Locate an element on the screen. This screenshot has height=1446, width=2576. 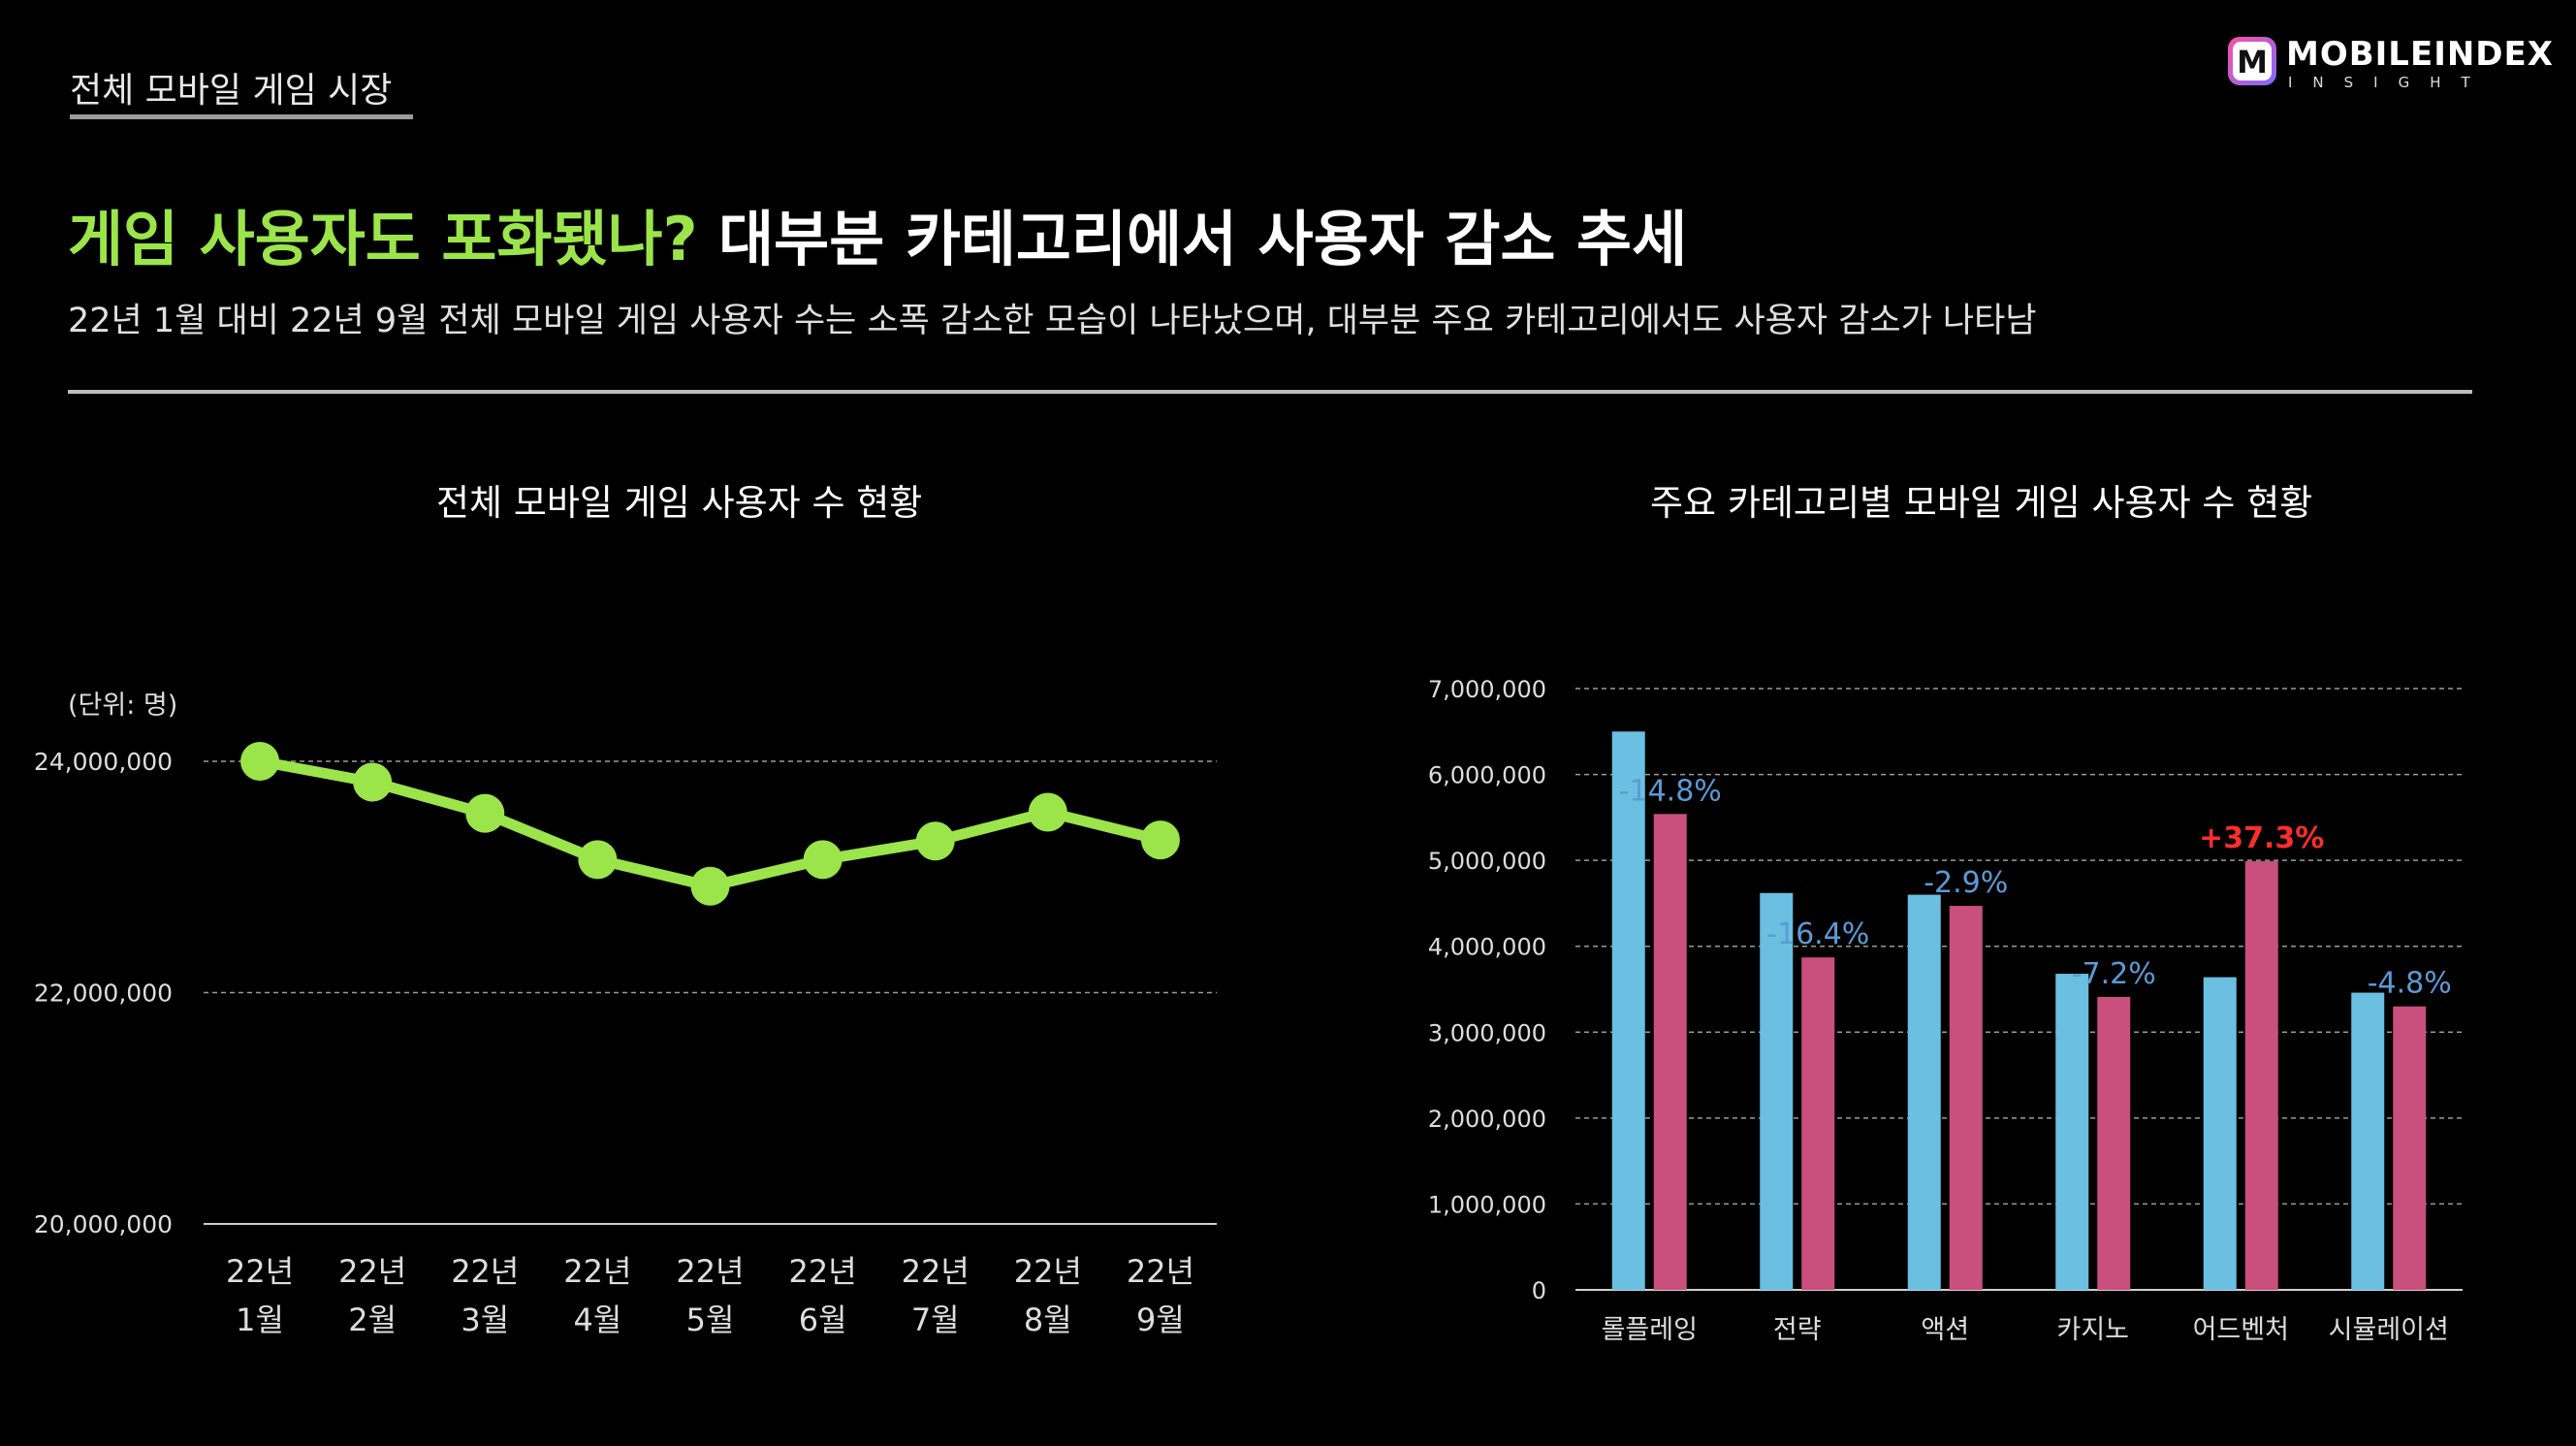
line-chart-title: 전체 모바일 게임 사용자 수 현황 is located at coordinates (679, 503).